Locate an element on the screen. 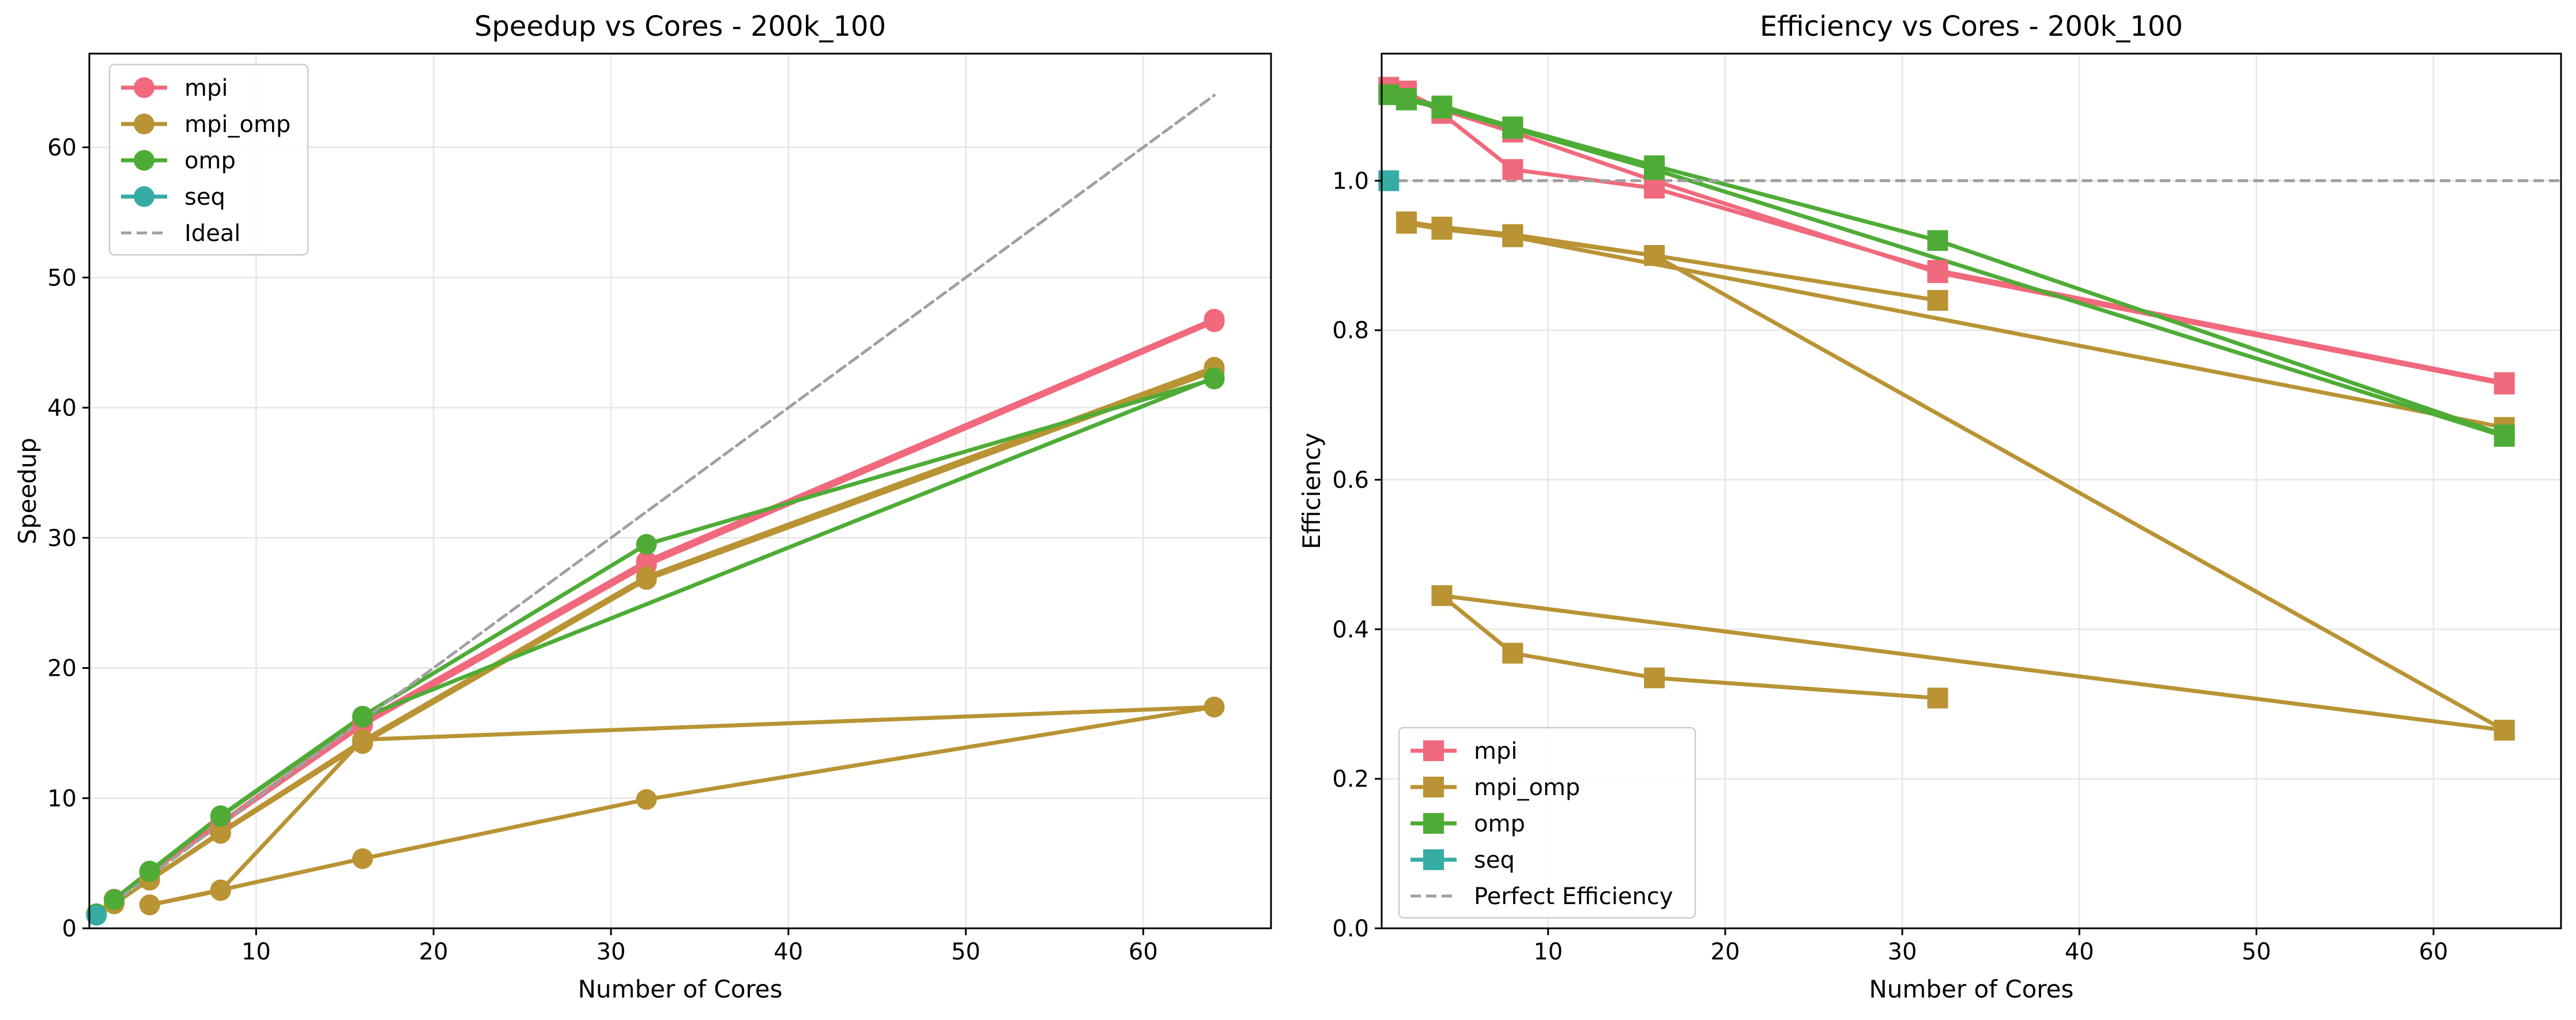 The height and width of the screenshot is (1020, 2576). y-tick-label: 0.0 is located at coordinates (1350, 929).